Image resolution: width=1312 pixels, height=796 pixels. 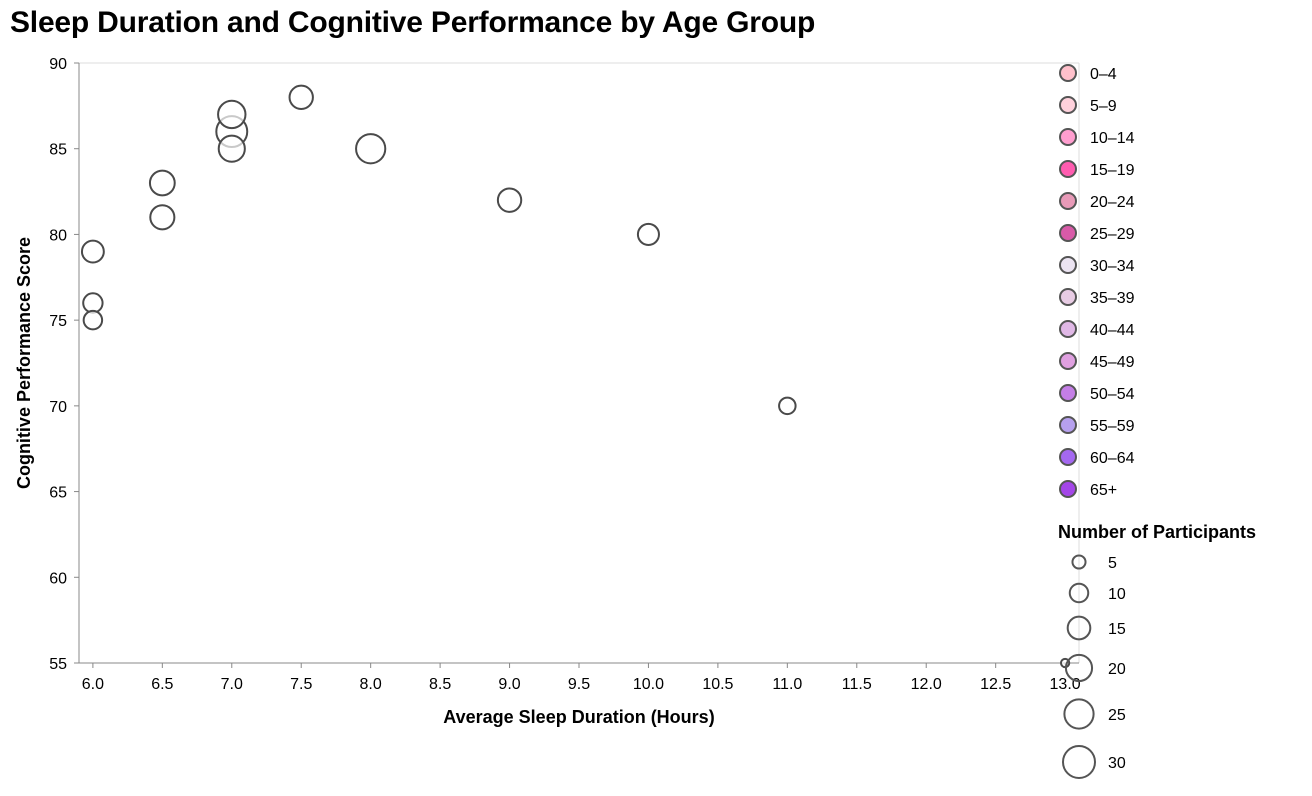 I want to click on x-tick-label: 7.0, so click(x=232, y=684).